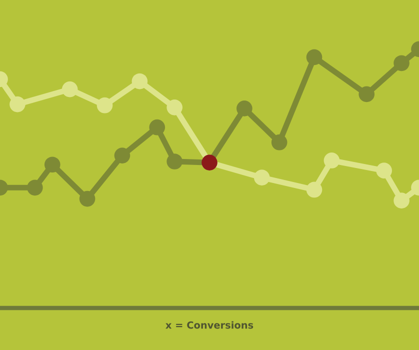  I want to click on x-axis-title: x = Conversions, so click(210, 325).